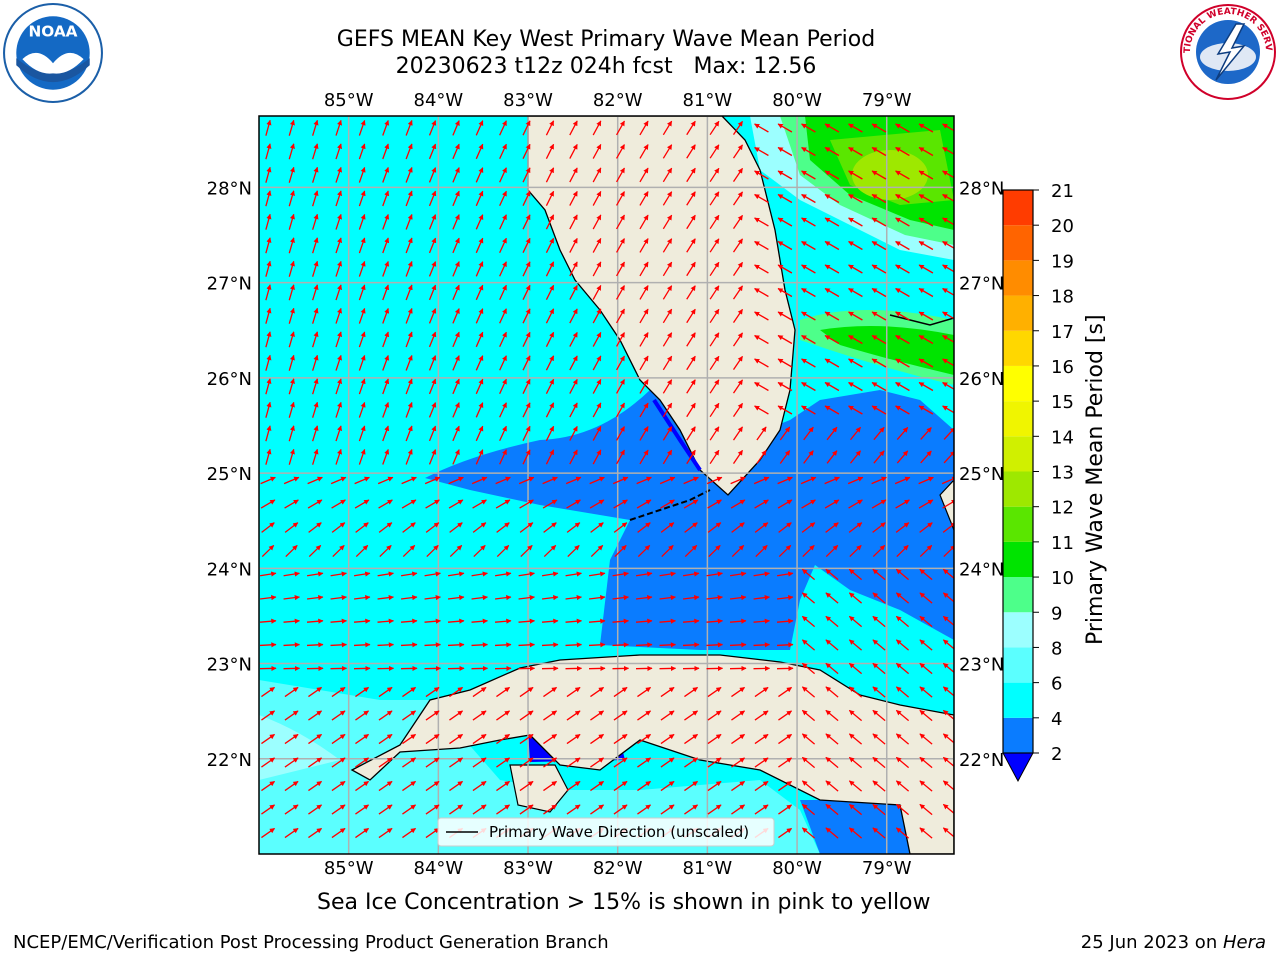 The width and height of the screenshot is (1280, 960). What do you see at coordinates (1056, 719) in the screenshot?
I see `colorbar-tick-label: 4` at bounding box center [1056, 719].